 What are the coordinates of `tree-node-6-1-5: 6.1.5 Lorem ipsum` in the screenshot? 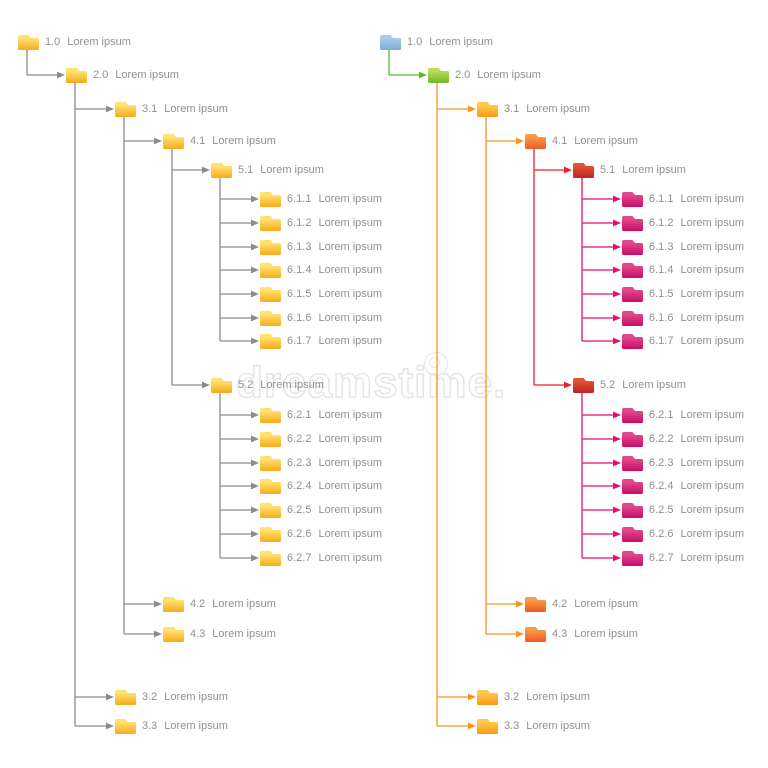 It's located at (321, 294).